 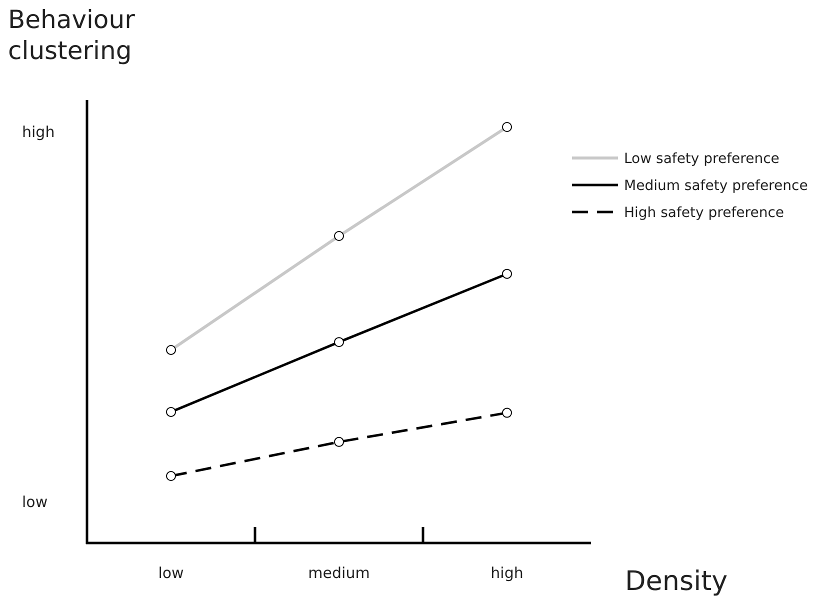 I want to click on text: high, so click(x=38, y=132).